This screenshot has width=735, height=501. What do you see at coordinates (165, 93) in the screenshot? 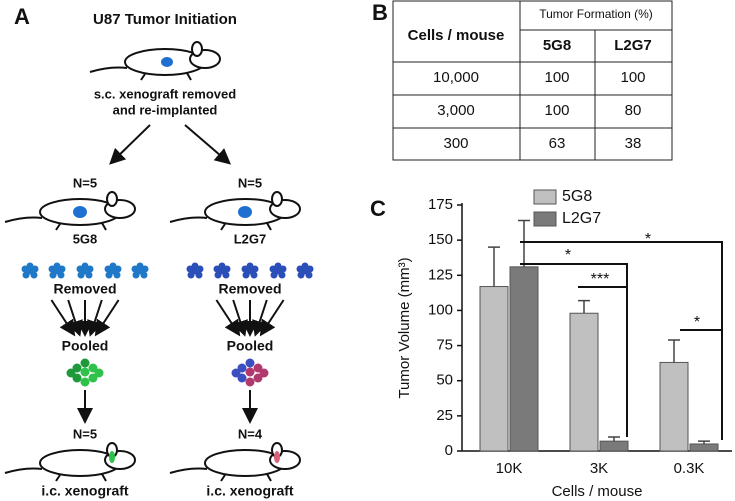
I see `step-text: s.c. xenograft removed` at bounding box center [165, 93].